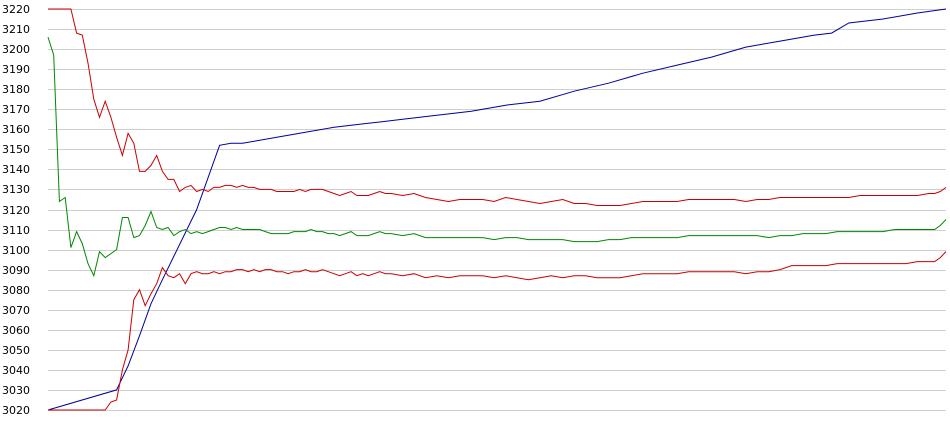 The height and width of the screenshot is (435, 950). What do you see at coordinates (16, 129) in the screenshot?
I see `y-tick-label: 3160` at bounding box center [16, 129].